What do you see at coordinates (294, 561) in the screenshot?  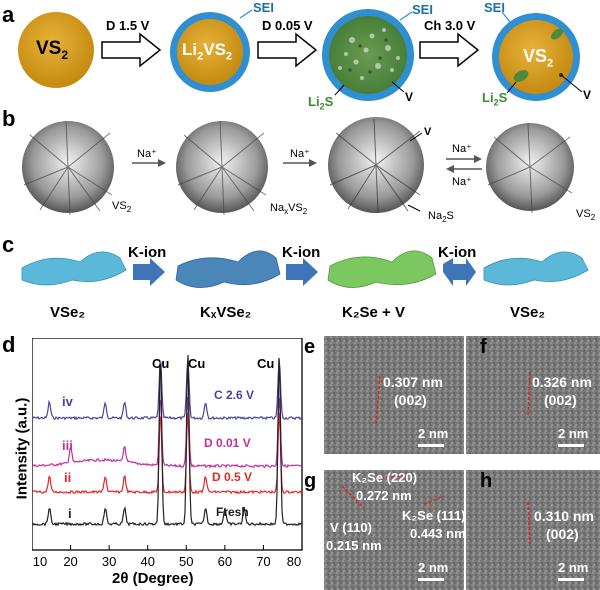 I see `x-tick-label: 80` at bounding box center [294, 561].